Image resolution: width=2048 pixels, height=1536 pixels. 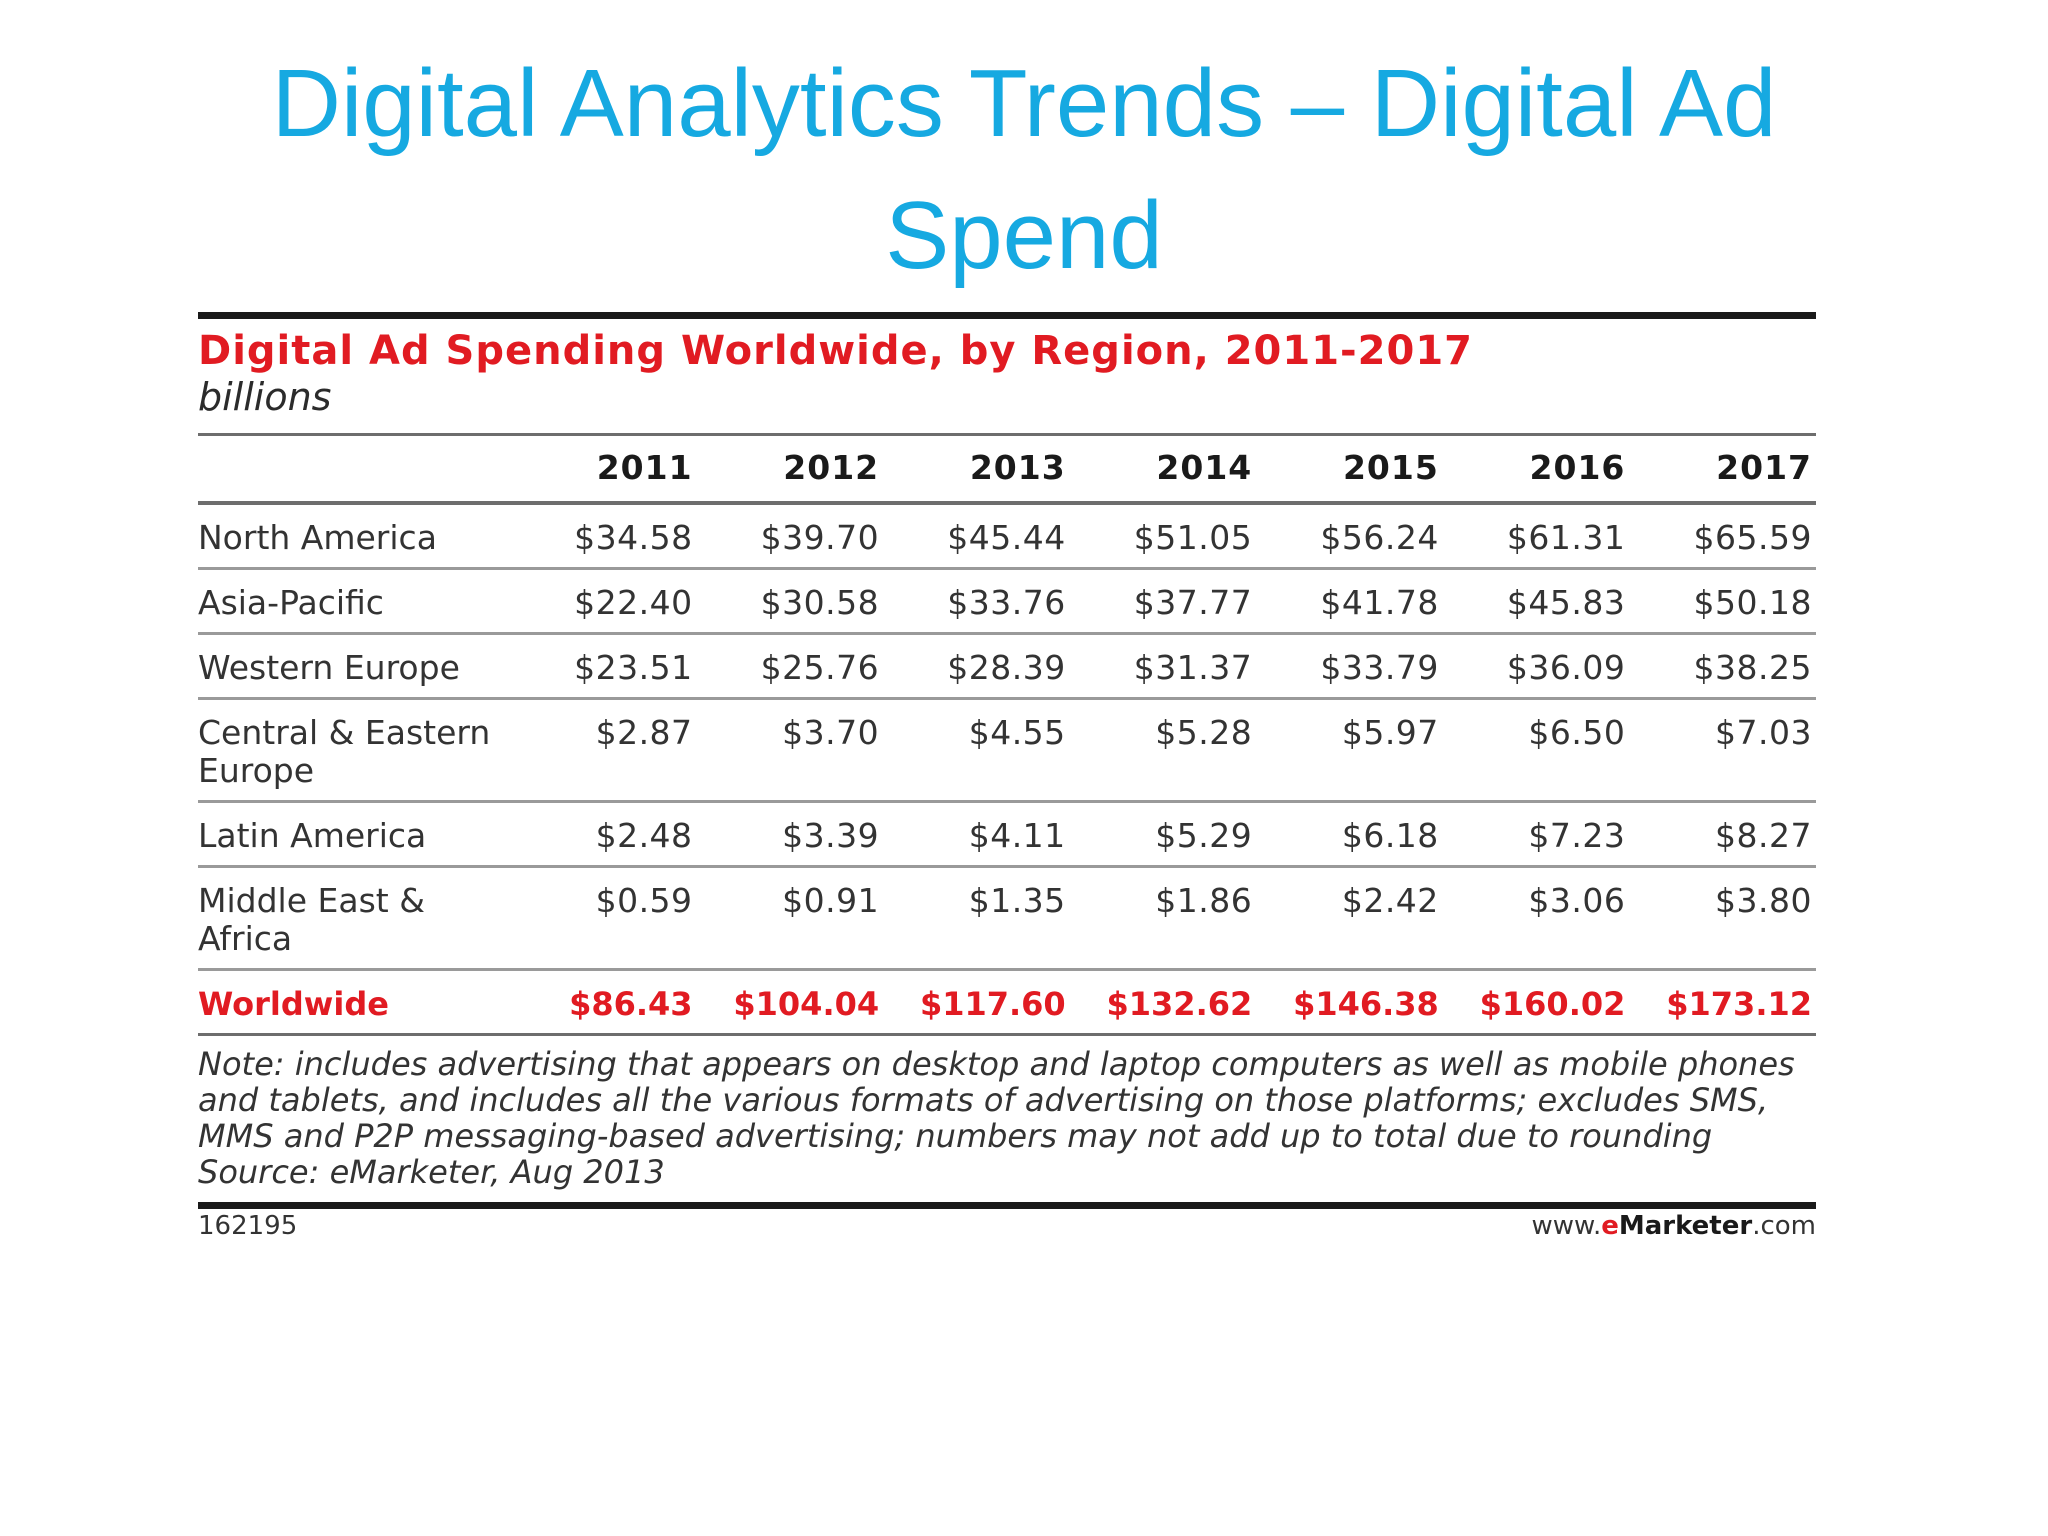 I want to click on chart-source: Source: eMarketer, Aug 2013, so click(x=431, y=1172).